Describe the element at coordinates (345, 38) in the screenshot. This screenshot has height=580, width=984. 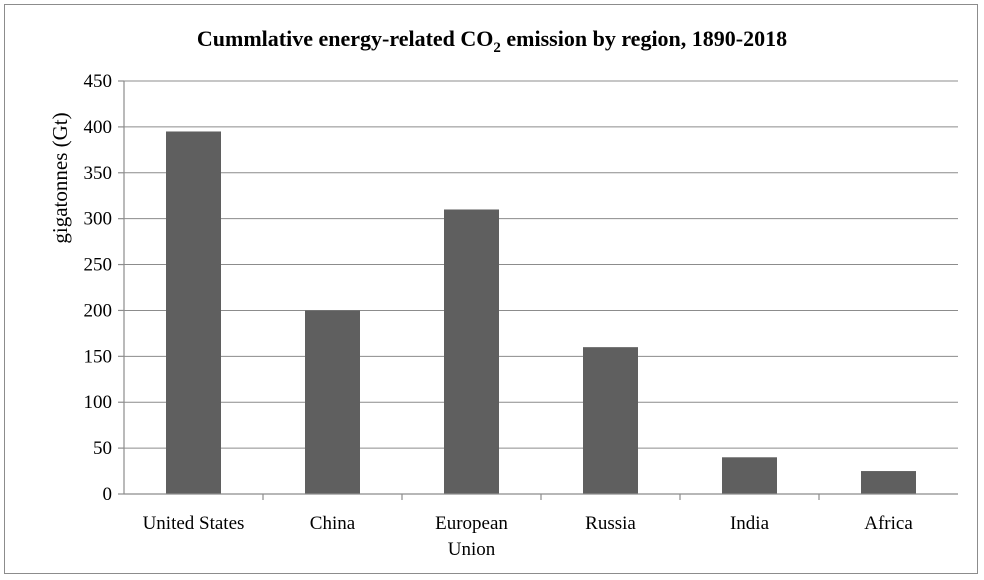
I see `title-main: Cummlative energy-related CO` at that location.